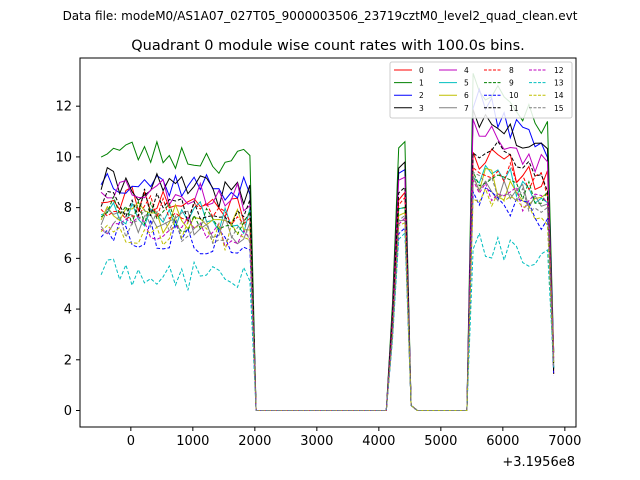 This screenshot has width=640, height=480. Describe the element at coordinates (564, 441) in the screenshot. I see `x-tick-label: 7000` at that location.